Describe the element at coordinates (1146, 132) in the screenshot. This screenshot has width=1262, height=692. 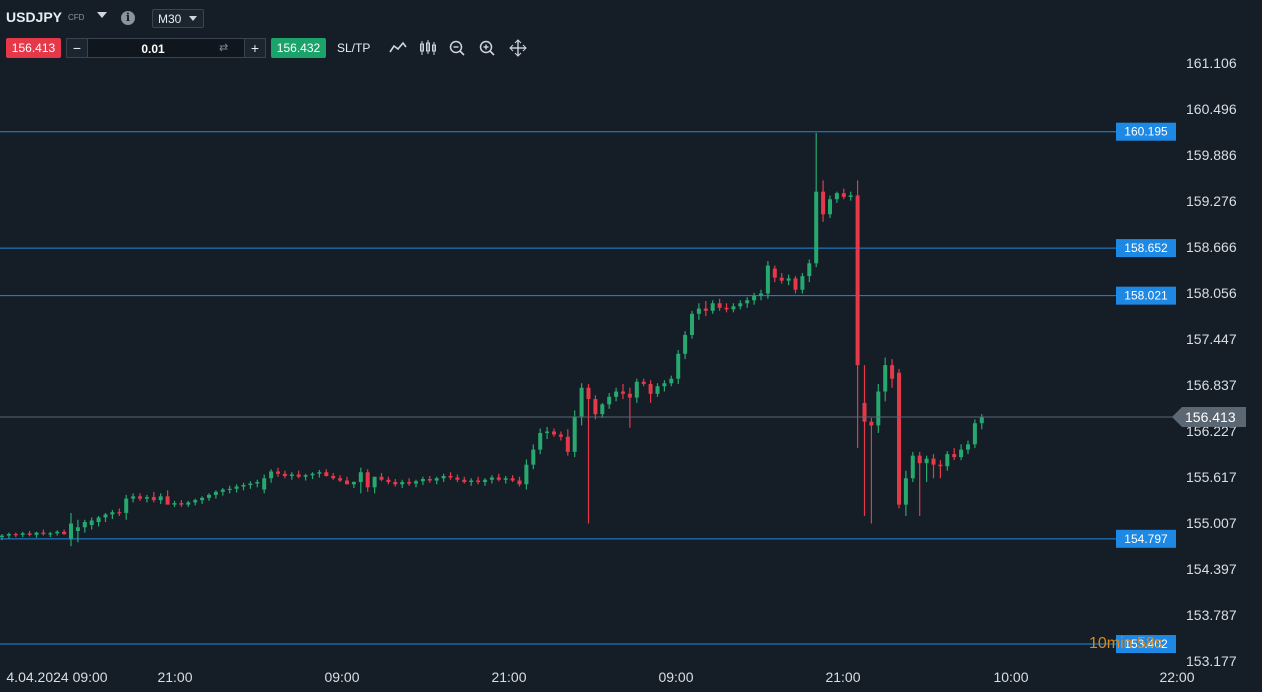
I see `level-label-0: 160.195` at that location.